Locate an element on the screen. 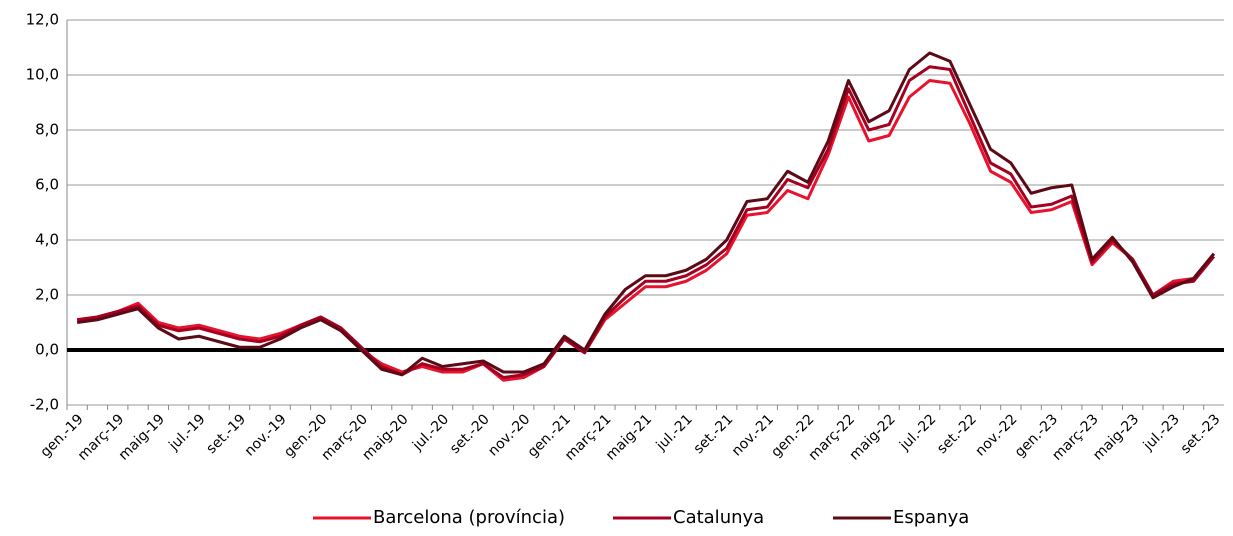 This screenshot has height=536, width=1233. y-tick-label: 8,0 is located at coordinates (47, 130).